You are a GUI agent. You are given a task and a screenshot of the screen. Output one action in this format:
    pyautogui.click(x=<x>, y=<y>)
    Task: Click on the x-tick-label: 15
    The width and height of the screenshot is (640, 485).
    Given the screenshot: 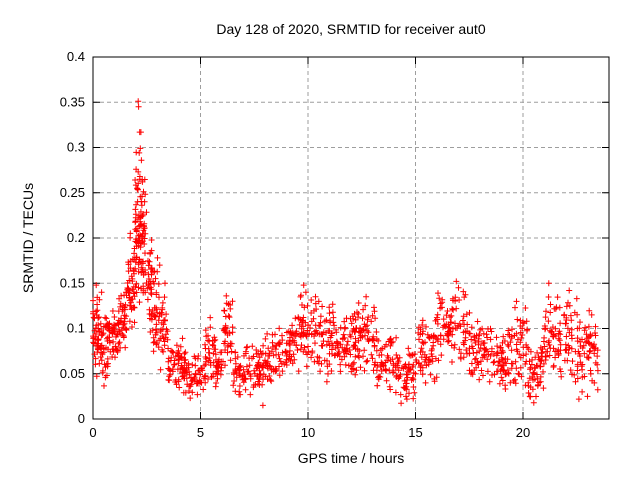 What is the action you would take?
    pyautogui.click(x=415, y=432)
    